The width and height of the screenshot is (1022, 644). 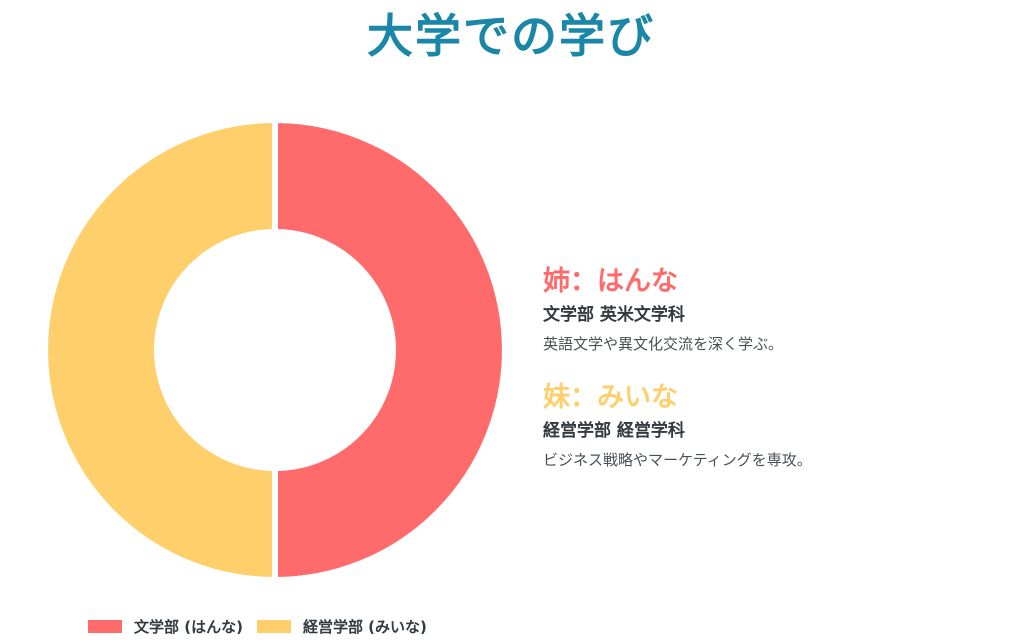 I want to click on legend-label-miina: 経営学部 (みいな), so click(x=364, y=627).